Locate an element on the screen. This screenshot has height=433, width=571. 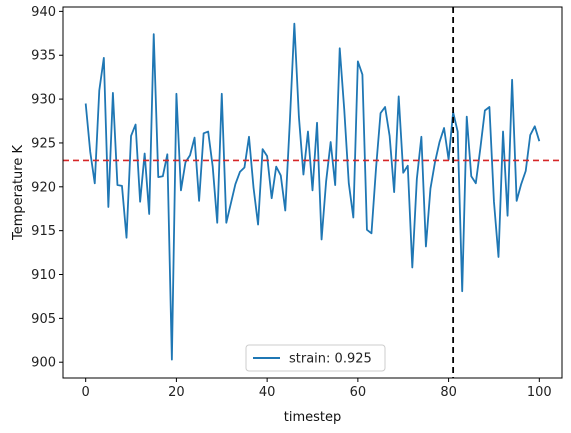
x-tick-label: 20 is located at coordinates (176, 392).